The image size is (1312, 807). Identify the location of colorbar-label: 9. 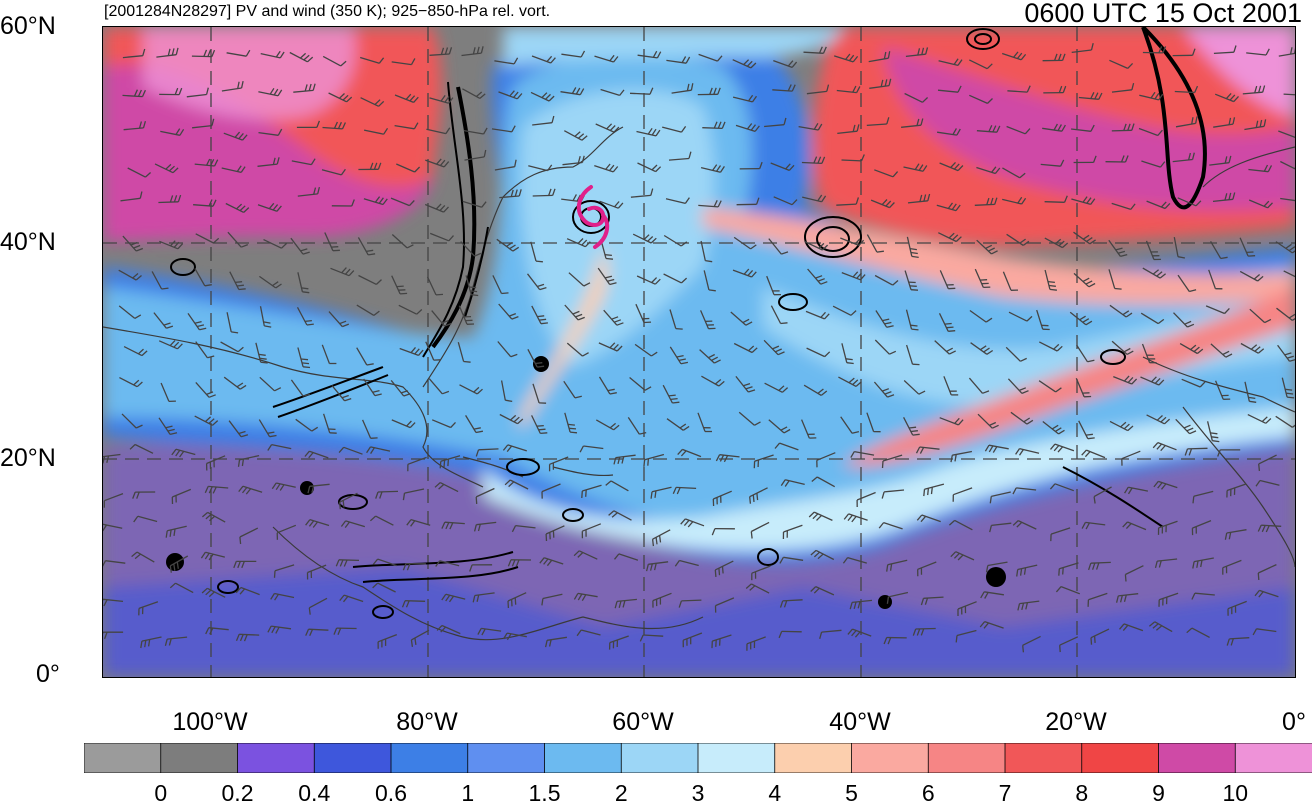
(1158, 793).